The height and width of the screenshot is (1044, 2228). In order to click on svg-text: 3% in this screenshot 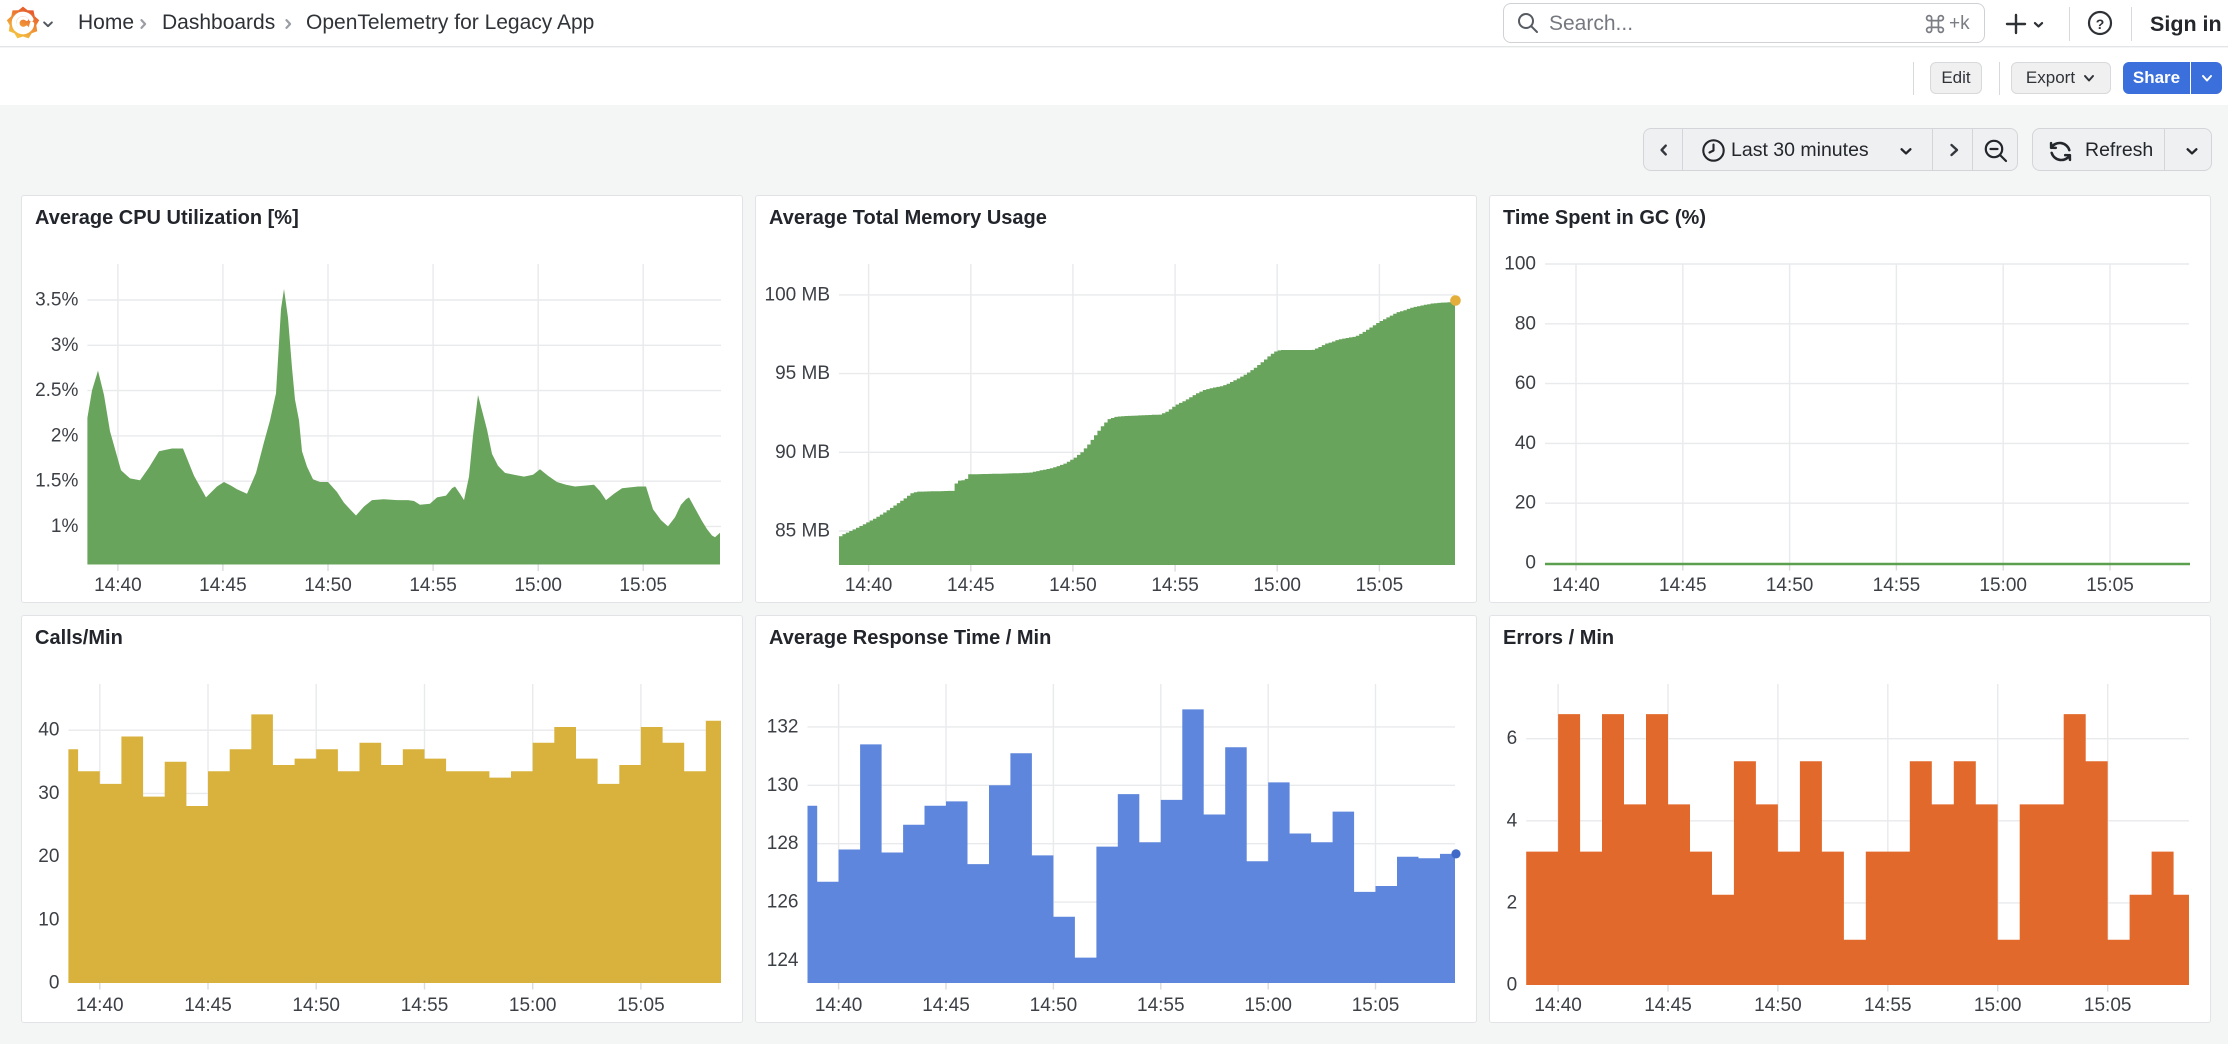, I will do `click(65, 345)`.